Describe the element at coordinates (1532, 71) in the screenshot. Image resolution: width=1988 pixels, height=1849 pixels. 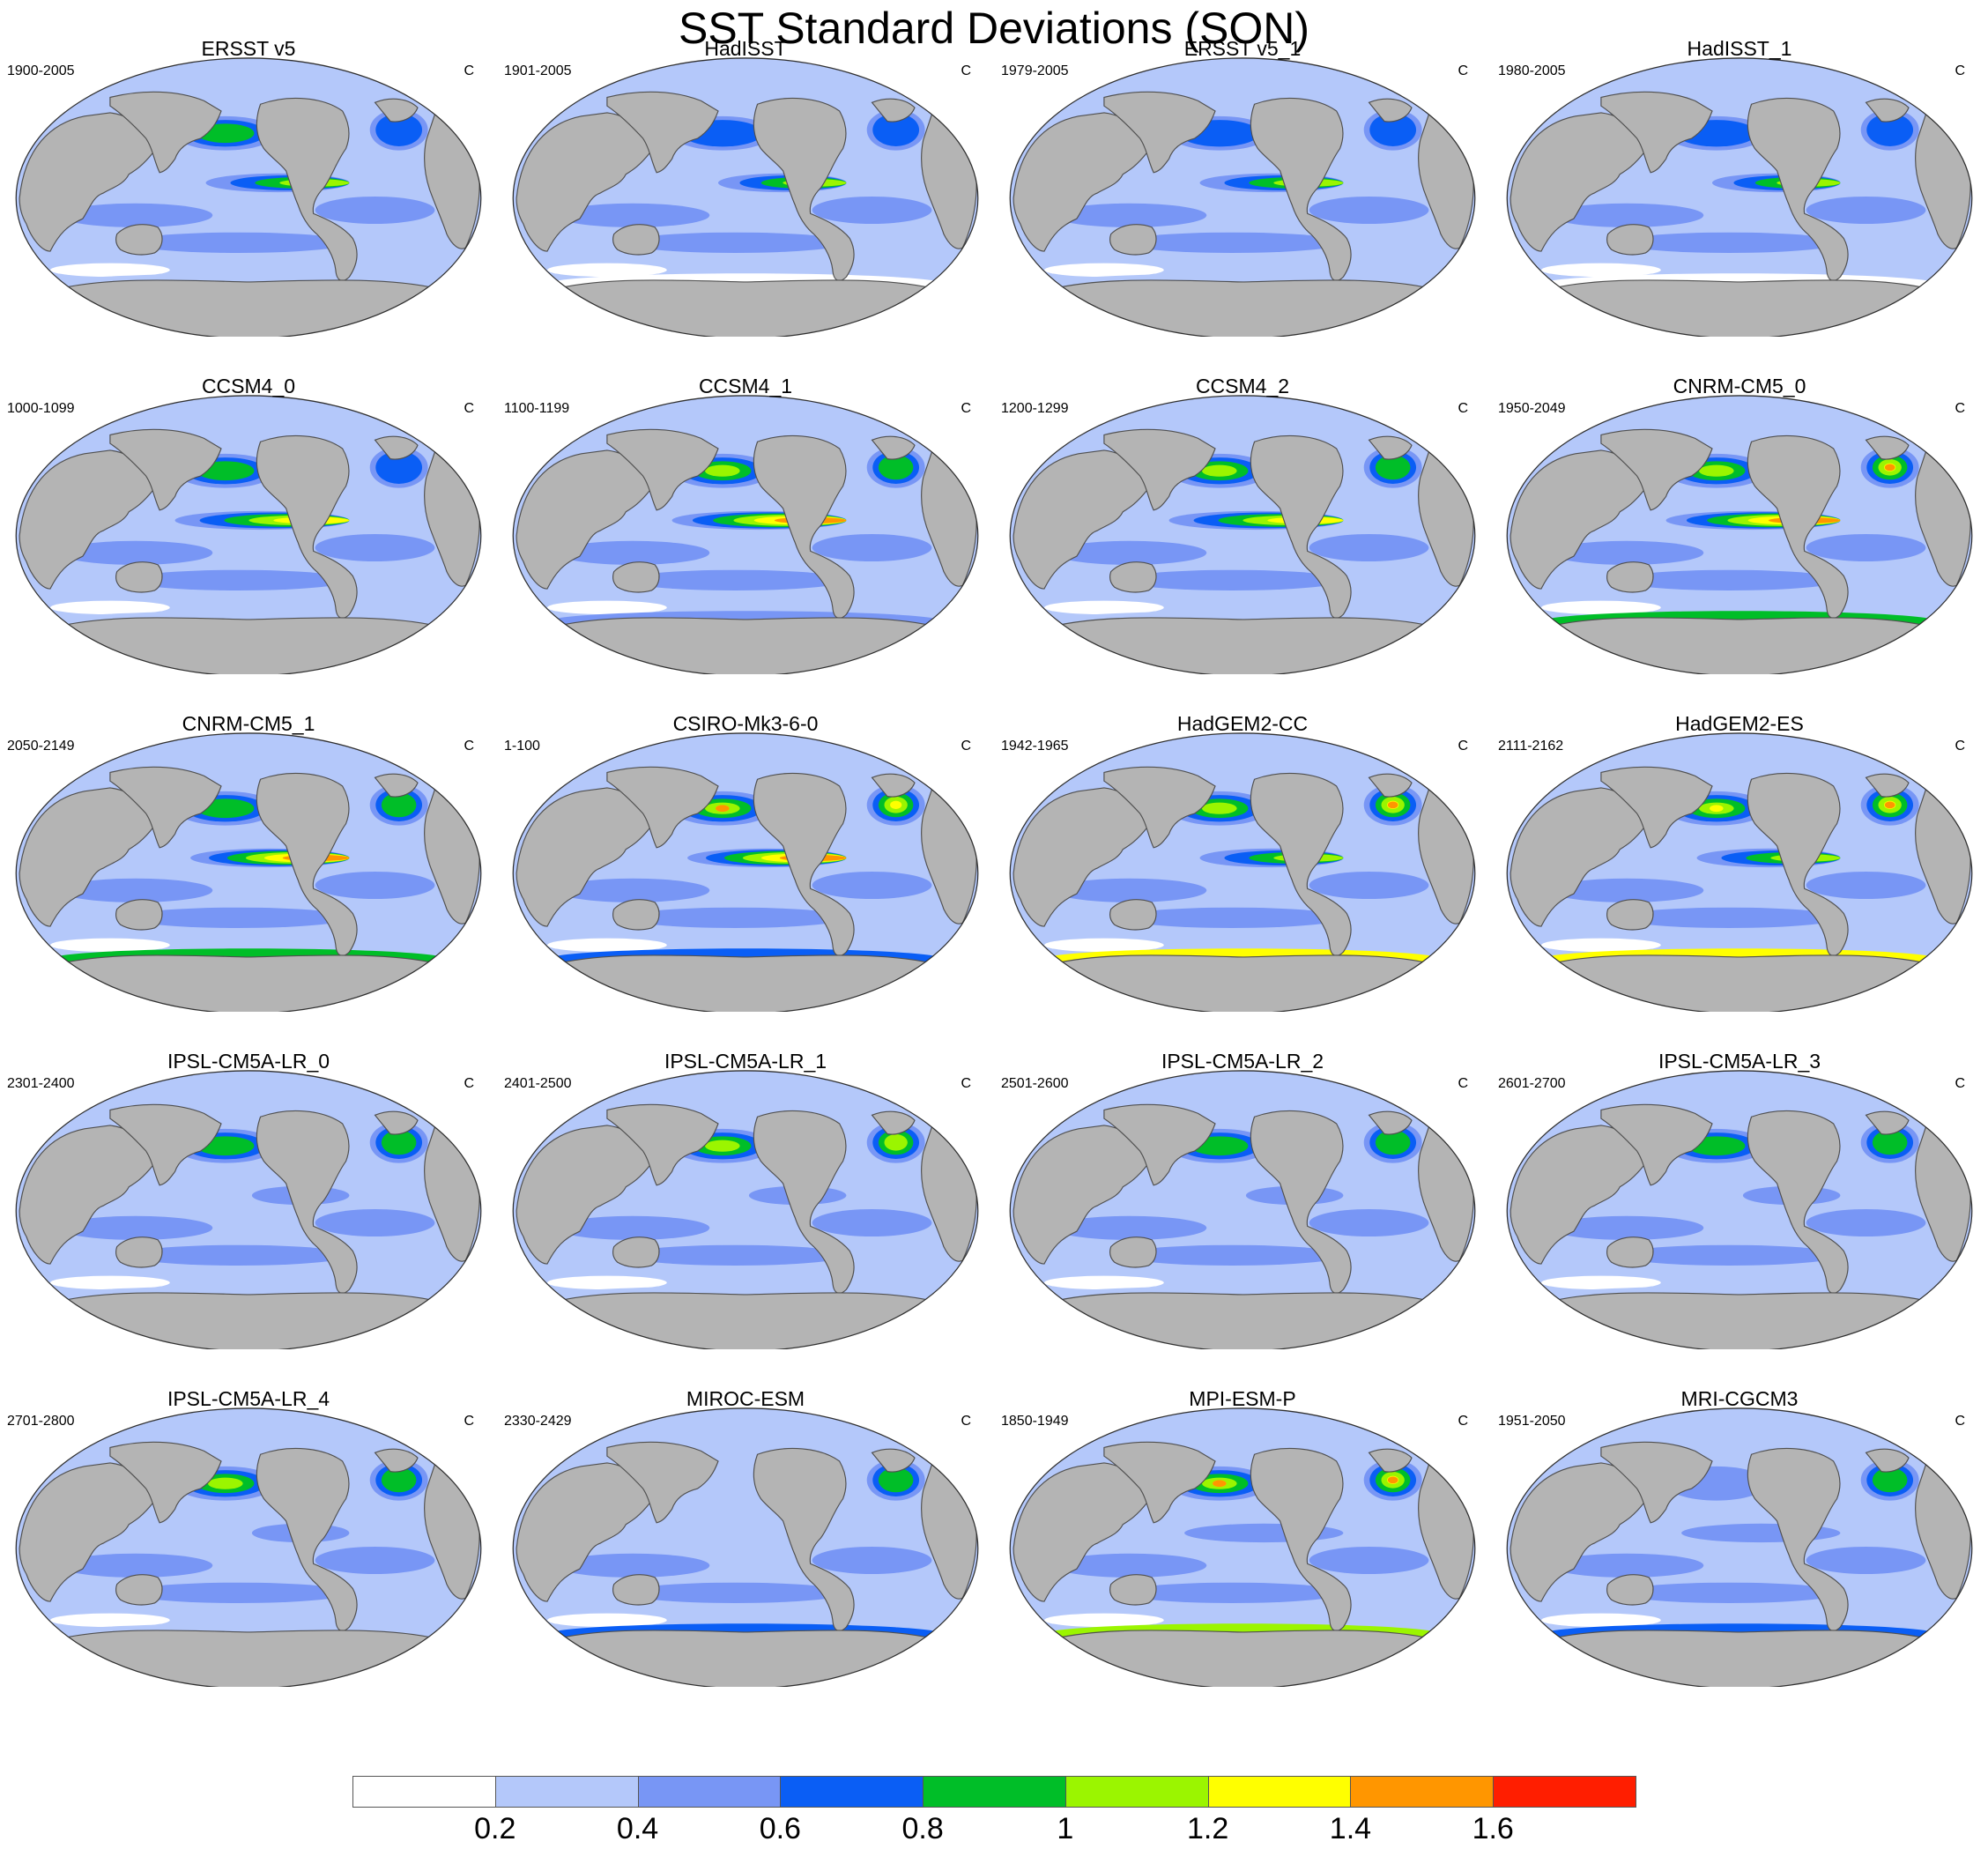
I see `panel-period: 1980-2005` at that location.